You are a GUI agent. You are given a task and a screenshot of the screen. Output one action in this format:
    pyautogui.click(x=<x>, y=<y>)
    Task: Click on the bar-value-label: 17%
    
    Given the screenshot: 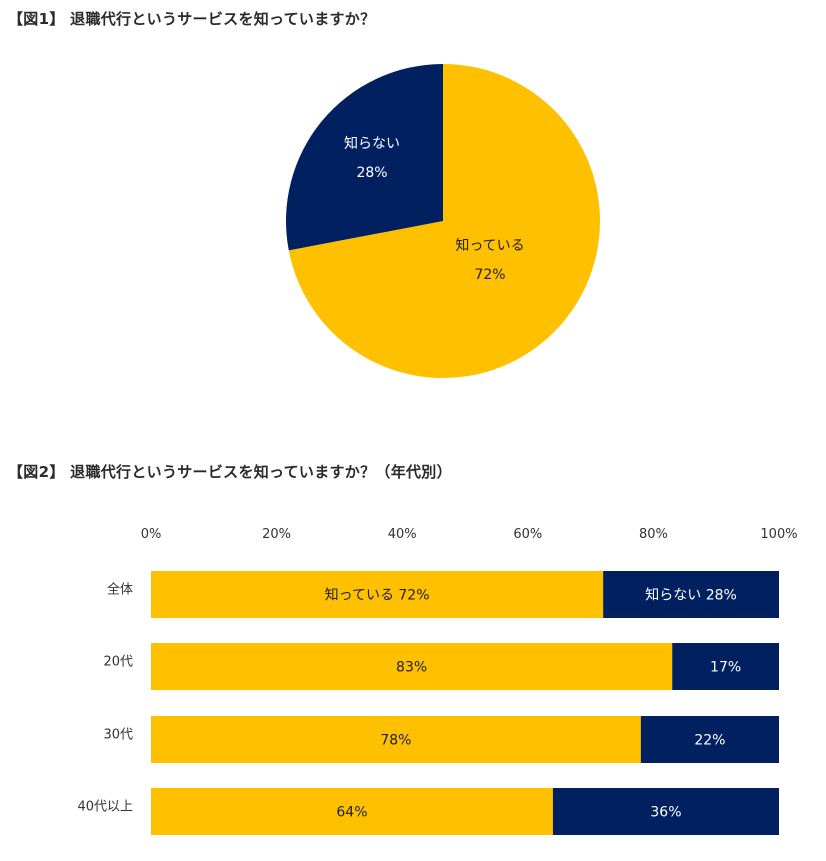 What is the action you would take?
    pyautogui.click(x=725, y=668)
    